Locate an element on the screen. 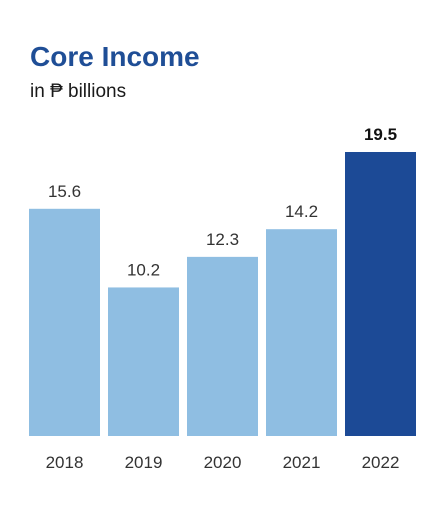 This screenshot has width=444, height=520. chart-subtitle: in ₱ billions is located at coordinates (78, 91).